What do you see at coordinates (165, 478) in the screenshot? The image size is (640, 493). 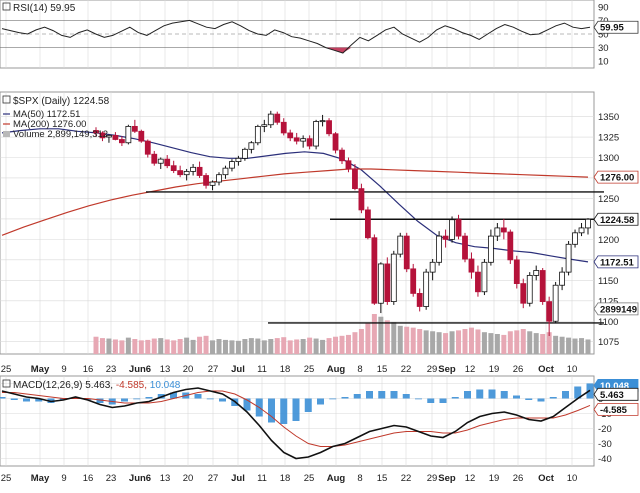 I see `macd-x-label: 13` at bounding box center [165, 478].